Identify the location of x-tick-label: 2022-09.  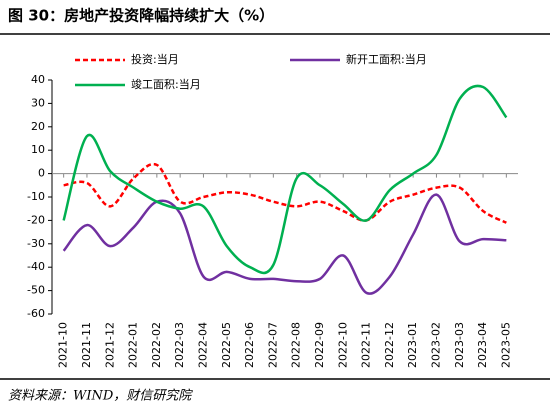
(319, 345).